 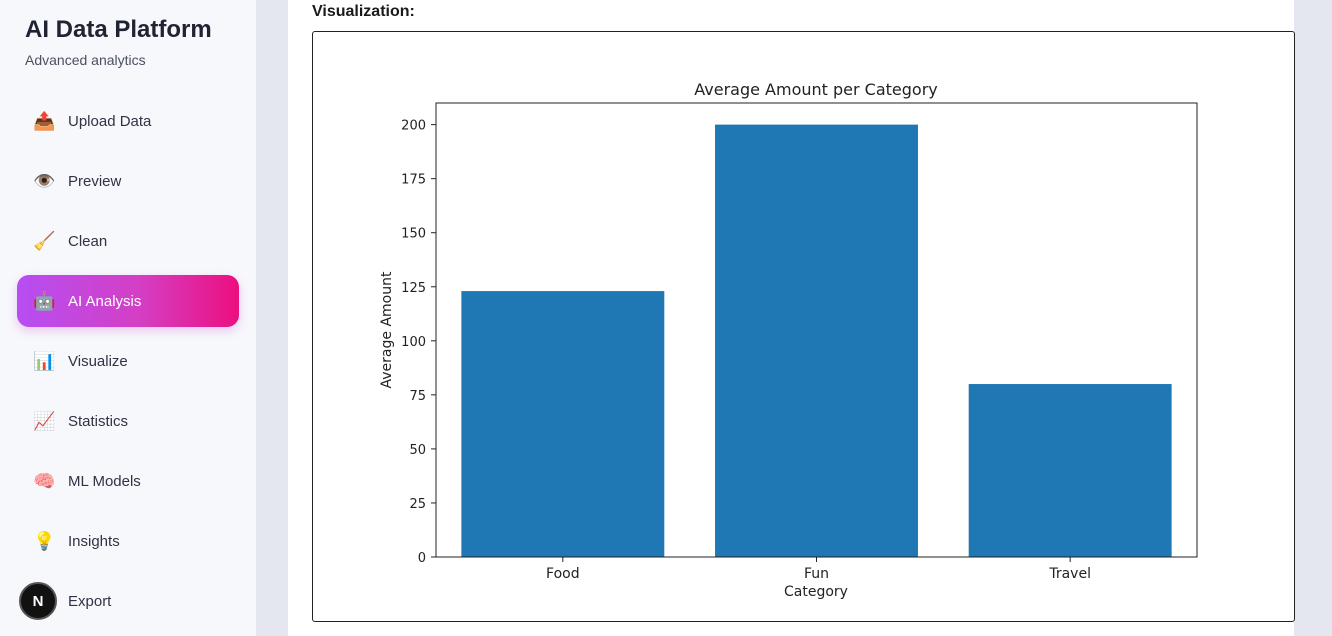 I want to click on robot-icon: 🤖, so click(x=44, y=301).